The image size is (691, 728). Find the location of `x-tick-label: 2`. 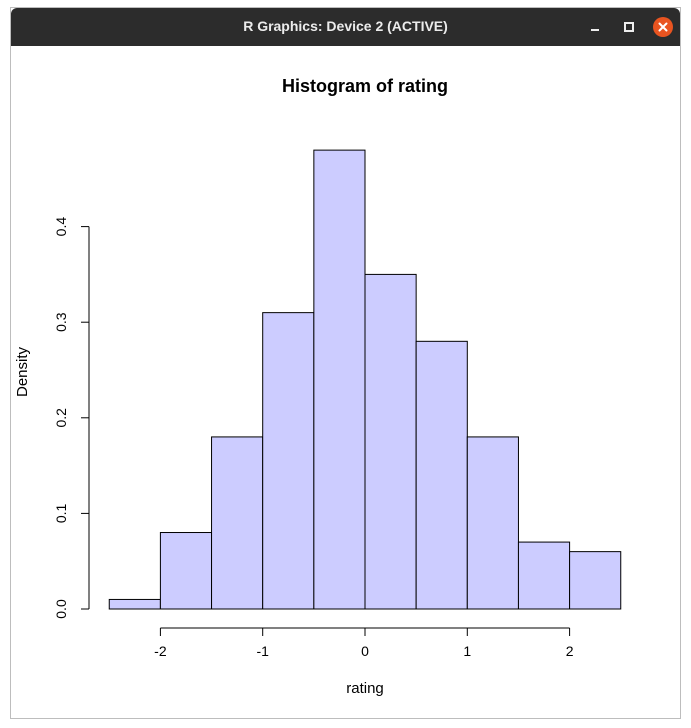

x-tick-label: 2 is located at coordinates (570, 651).